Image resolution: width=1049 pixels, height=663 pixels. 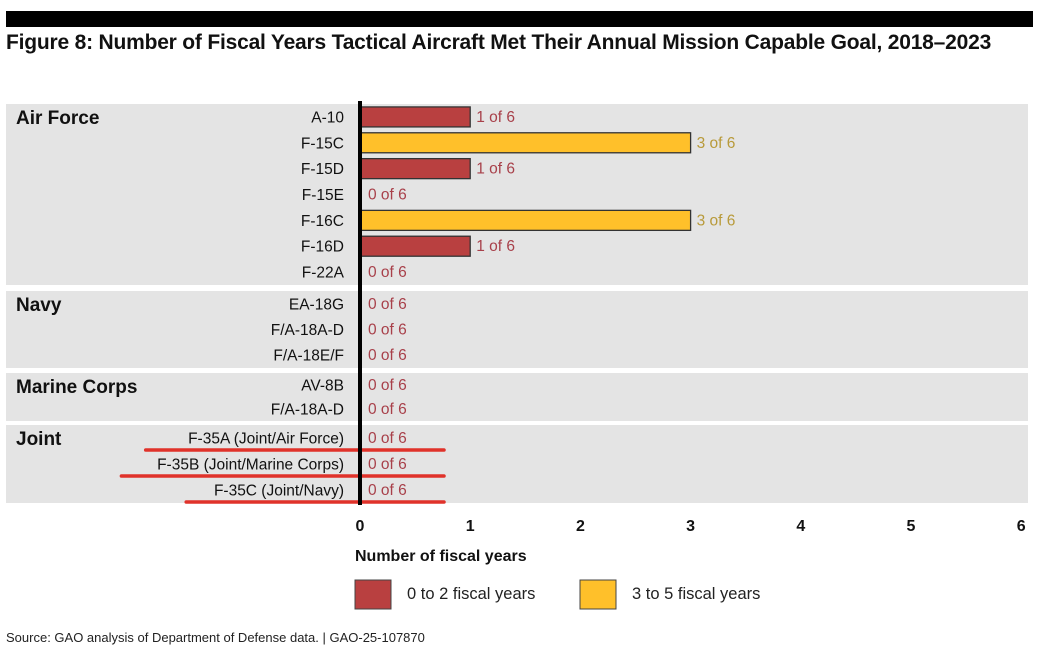 I want to click on category-label: A-10, so click(x=327, y=117).